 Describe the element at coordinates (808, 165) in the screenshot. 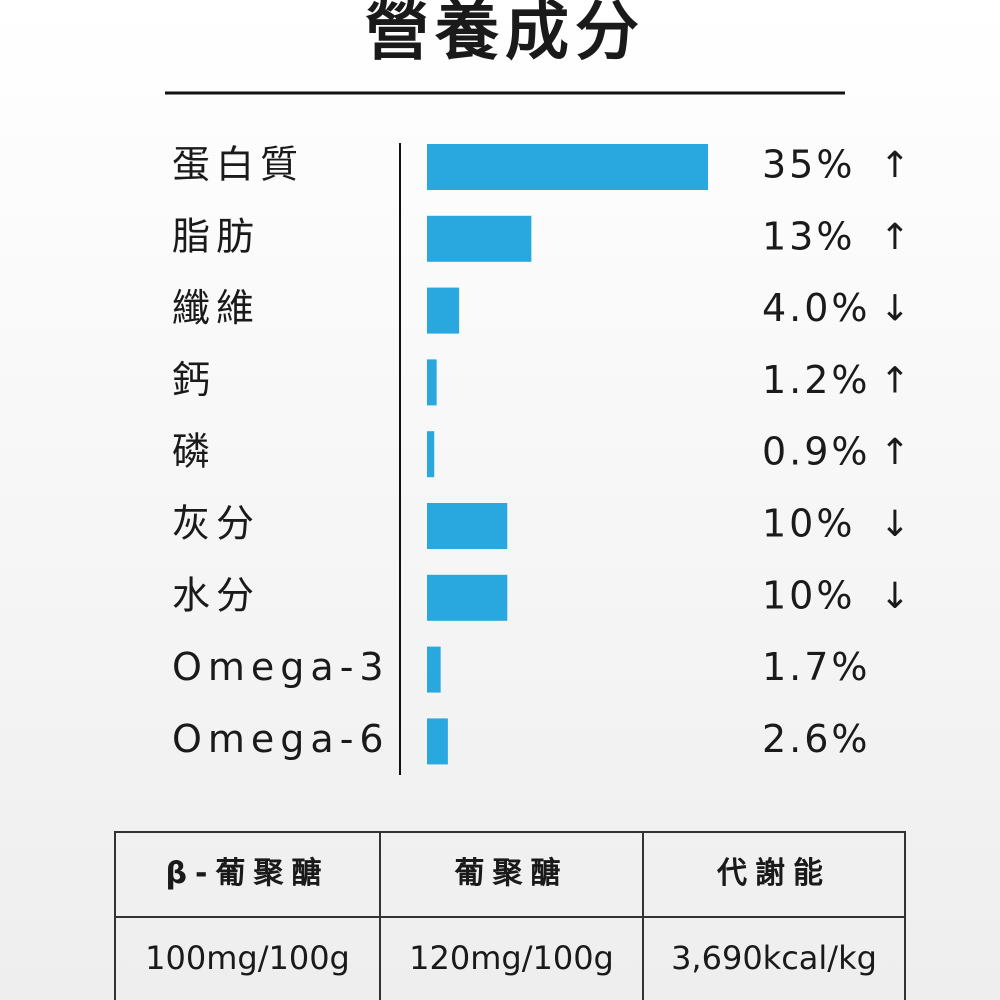

I see `value-label: 35%` at that location.